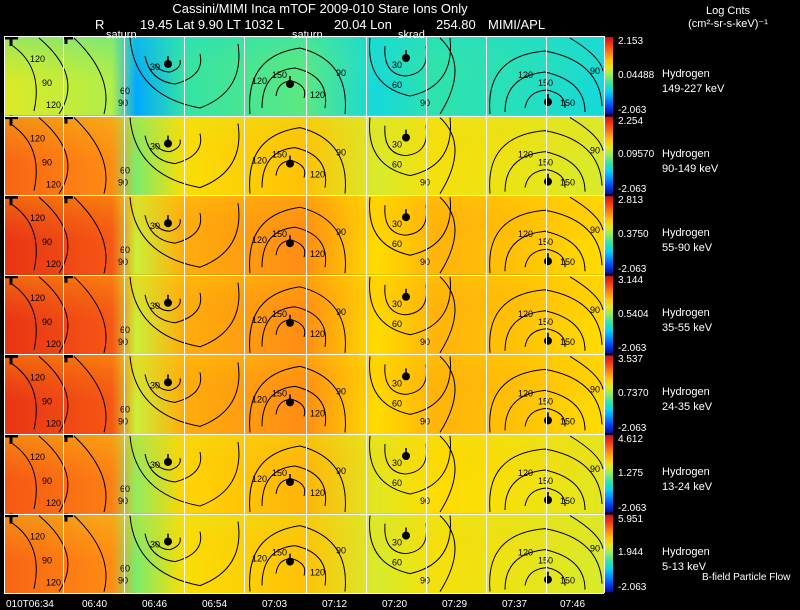 This screenshot has height=610, width=800. I want to click on units-line-2: (cm²-sr-s-keV)⁻¹, so click(728, 24).